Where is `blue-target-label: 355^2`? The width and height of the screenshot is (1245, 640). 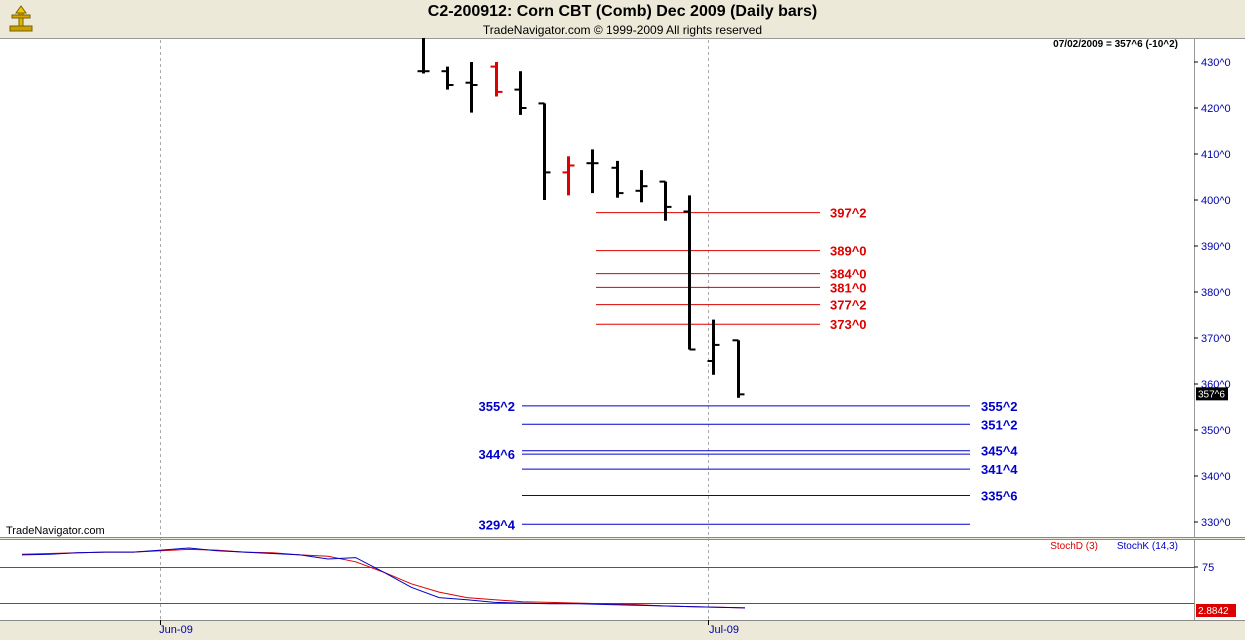 blue-target-label: 355^2 is located at coordinates (999, 406).